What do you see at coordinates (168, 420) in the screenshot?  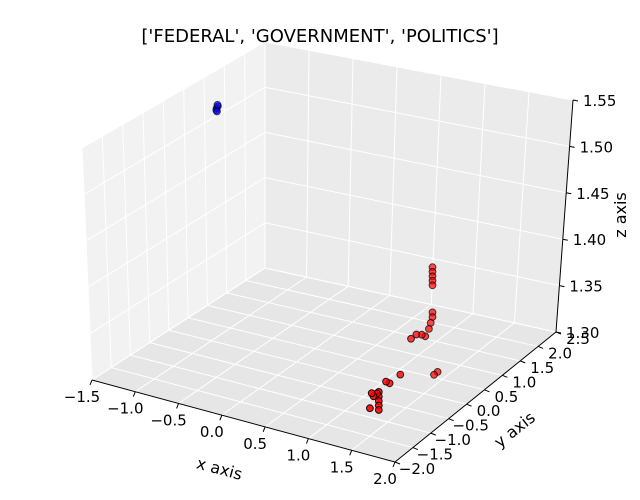 I see `x-tick-label: −0.5` at bounding box center [168, 420].